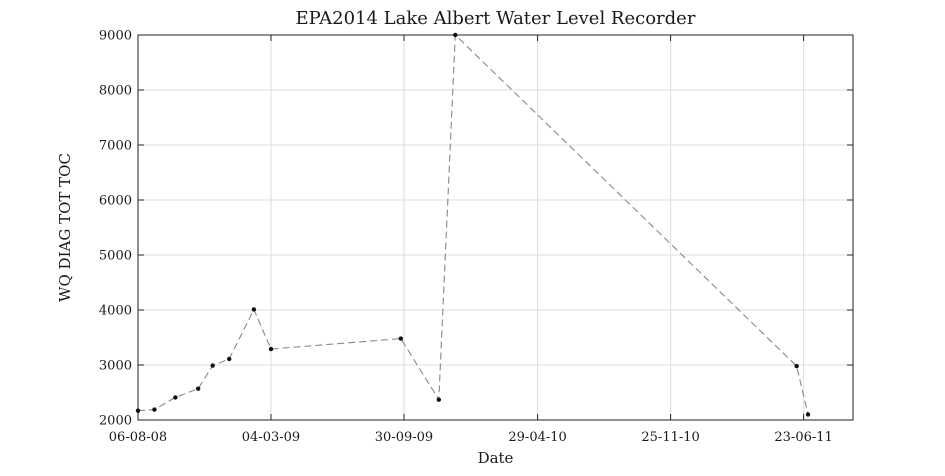 Image resolution: width=945 pixels, height=476 pixels. I want to click on y-tick-label: 4000, so click(115, 311).